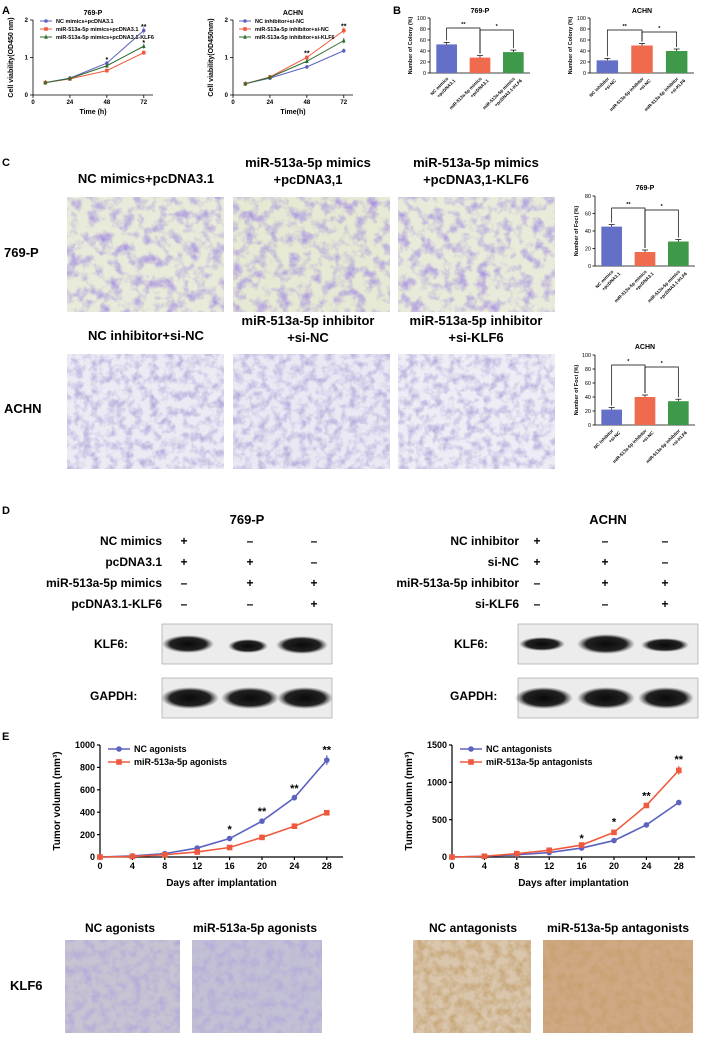  Describe the element at coordinates (476, 179) in the screenshot. I see `c-col-title-3b: +pcDNA3,1-KLF6` at that location.